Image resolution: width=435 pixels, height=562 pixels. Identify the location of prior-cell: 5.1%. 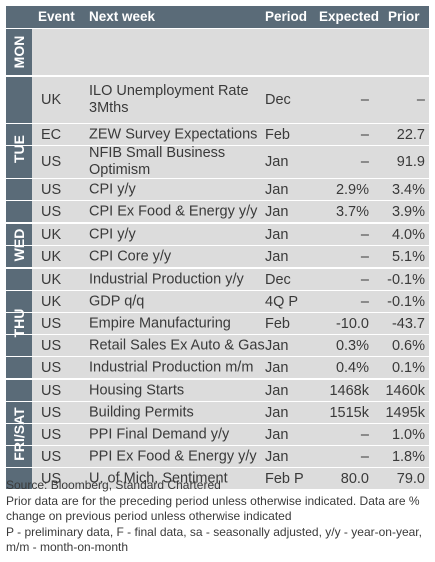
(408, 256).